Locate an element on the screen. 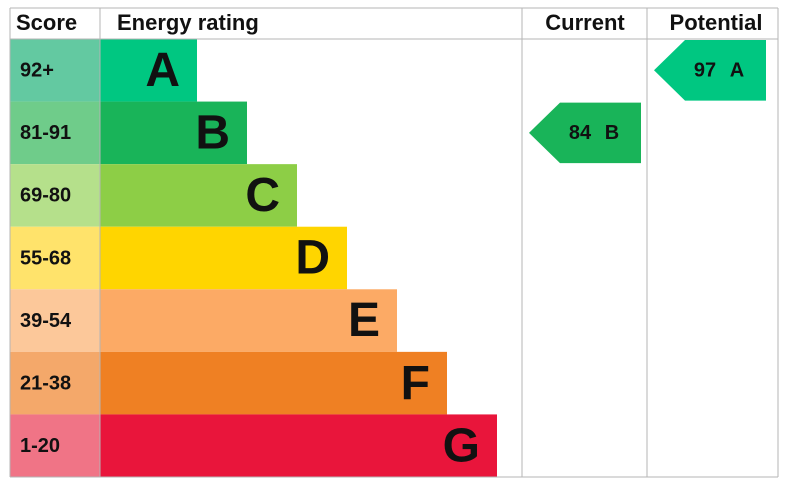 This screenshot has width=800, height=495. header-label: Current is located at coordinates (585, 22).